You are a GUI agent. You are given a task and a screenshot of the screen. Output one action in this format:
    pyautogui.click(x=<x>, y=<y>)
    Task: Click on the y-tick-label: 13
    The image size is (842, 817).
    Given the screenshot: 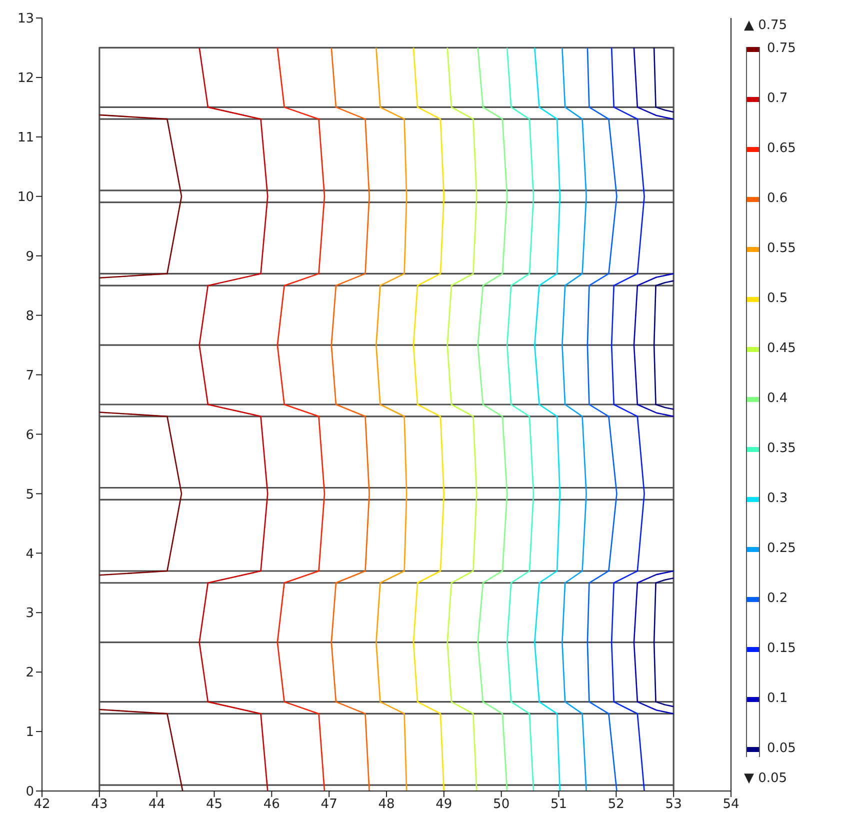 What is the action you would take?
    pyautogui.click(x=25, y=19)
    